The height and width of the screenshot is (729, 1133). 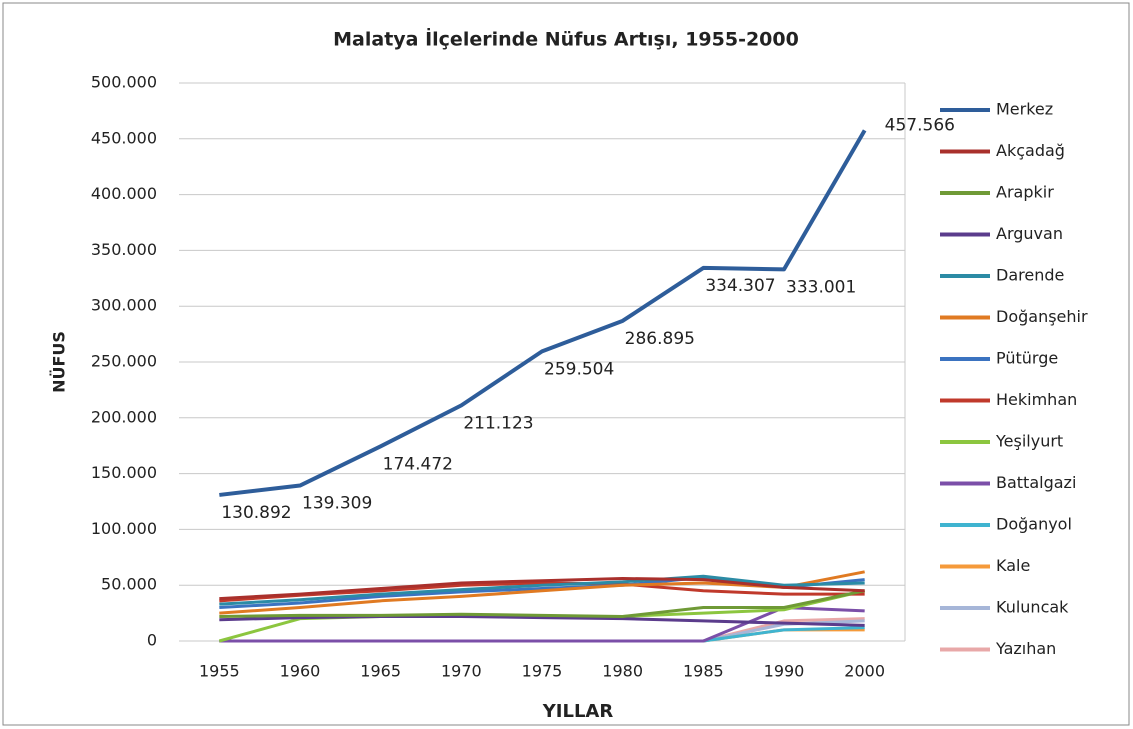 What do you see at coordinates (542, 671) in the screenshot?
I see `x-tick-label: 1975` at bounding box center [542, 671].